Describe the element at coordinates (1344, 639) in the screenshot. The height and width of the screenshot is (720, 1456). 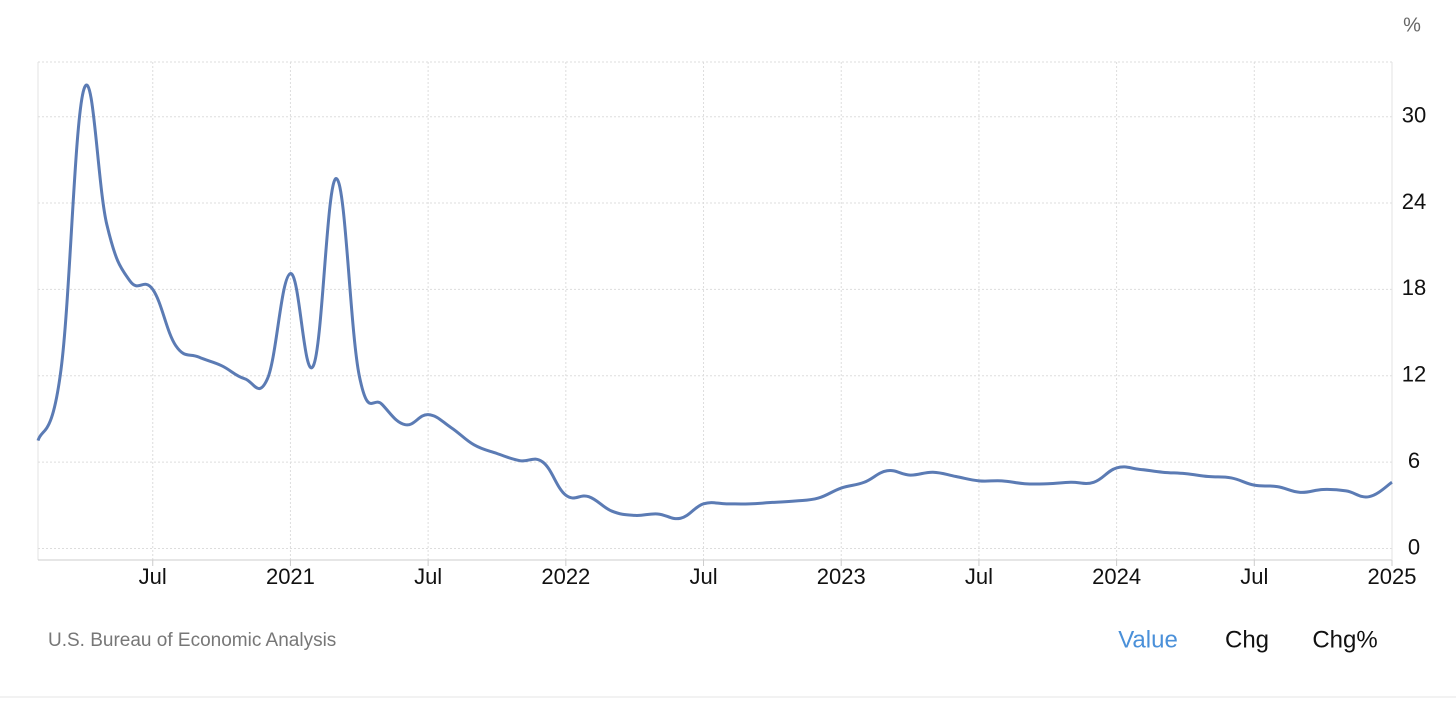
I see `tab-button: Chg%` at that location.